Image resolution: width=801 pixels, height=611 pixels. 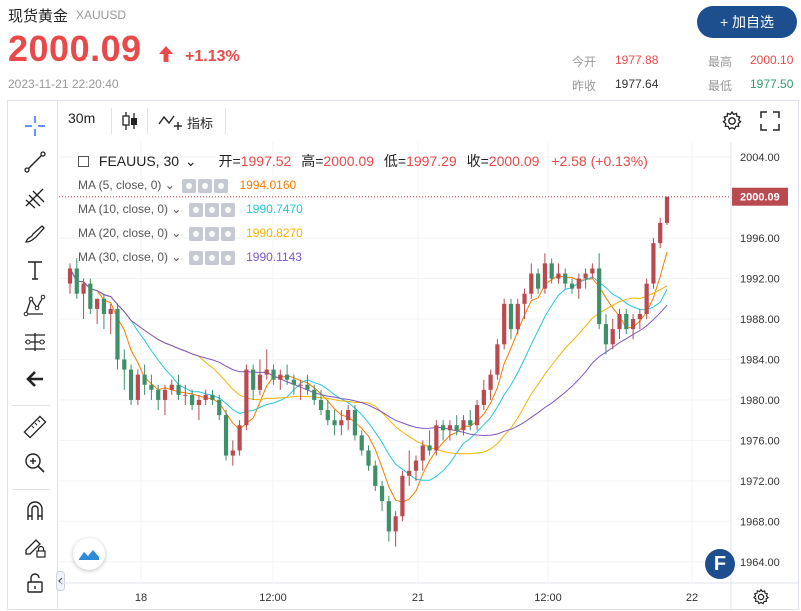 What do you see at coordinates (637, 84) in the screenshot?
I see `prev-close-value: 1977.64` at bounding box center [637, 84].